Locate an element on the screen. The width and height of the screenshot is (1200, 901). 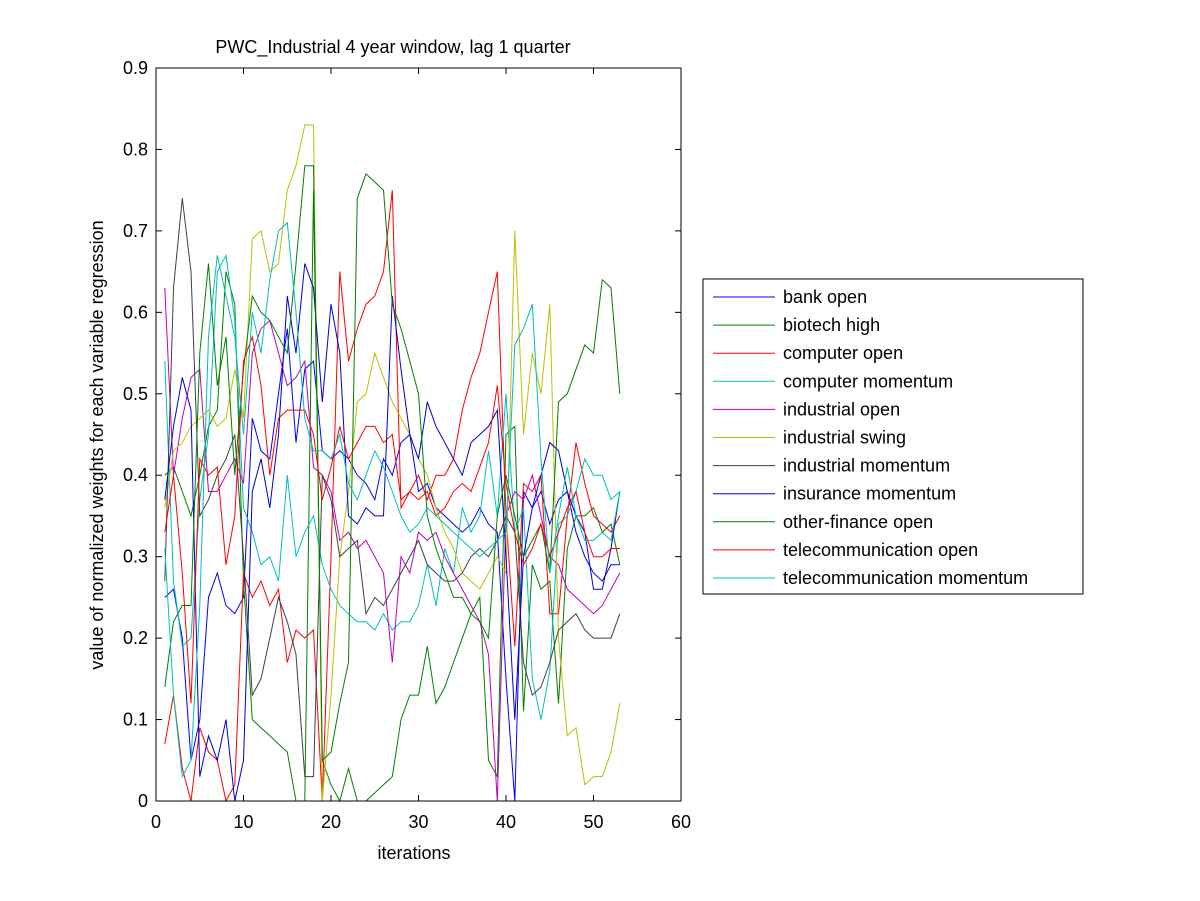
legend-label: industrial momentum is located at coordinates (866, 466).